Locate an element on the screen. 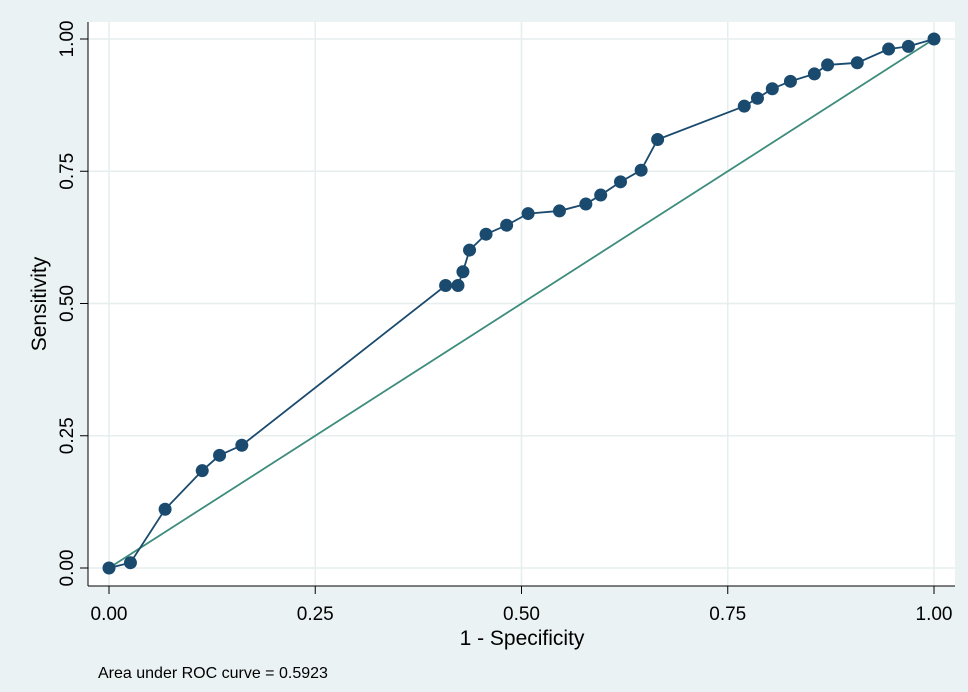 The width and height of the screenshot is (968, 692). x-tick-label: 0.00 is located at coordinates (109, 614).